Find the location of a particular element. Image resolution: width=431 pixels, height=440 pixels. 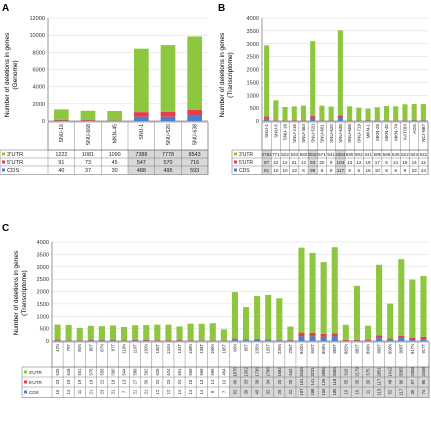

panel-c-category-label: 917N is located at coordinates (412, 349).